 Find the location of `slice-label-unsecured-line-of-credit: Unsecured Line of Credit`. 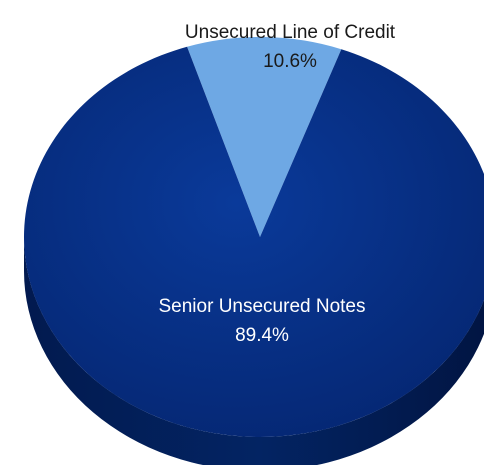

slice-label-unsecured-line-of-credit: Unsecured Line of Credit is located at coordinates (290, 32).